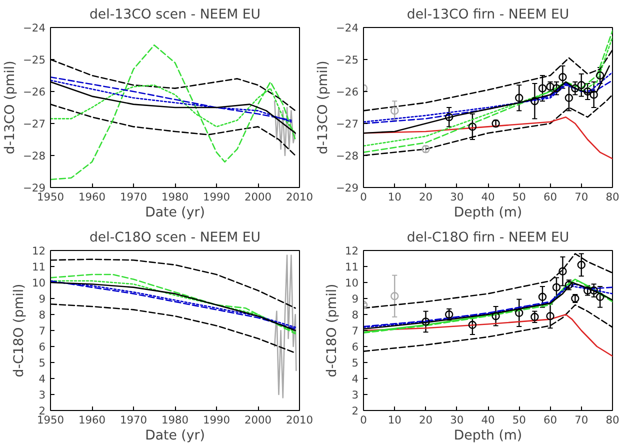 The image size is (626, 446). I want to click on y-tick-label: −29, so click(347, 188).